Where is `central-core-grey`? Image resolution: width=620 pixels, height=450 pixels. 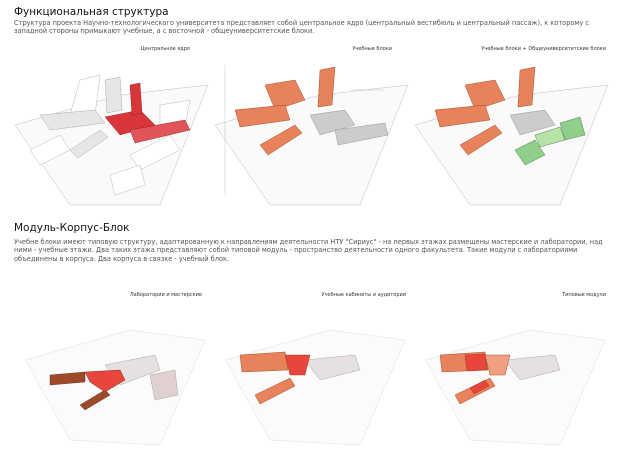 central-core-grey is located at coordinates (349, 127).